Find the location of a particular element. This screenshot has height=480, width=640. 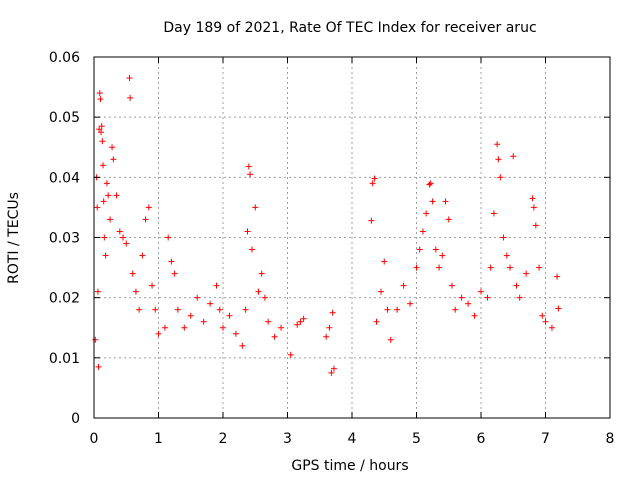

y-tick-label: 0.03 is located at coordinates (64, 239).